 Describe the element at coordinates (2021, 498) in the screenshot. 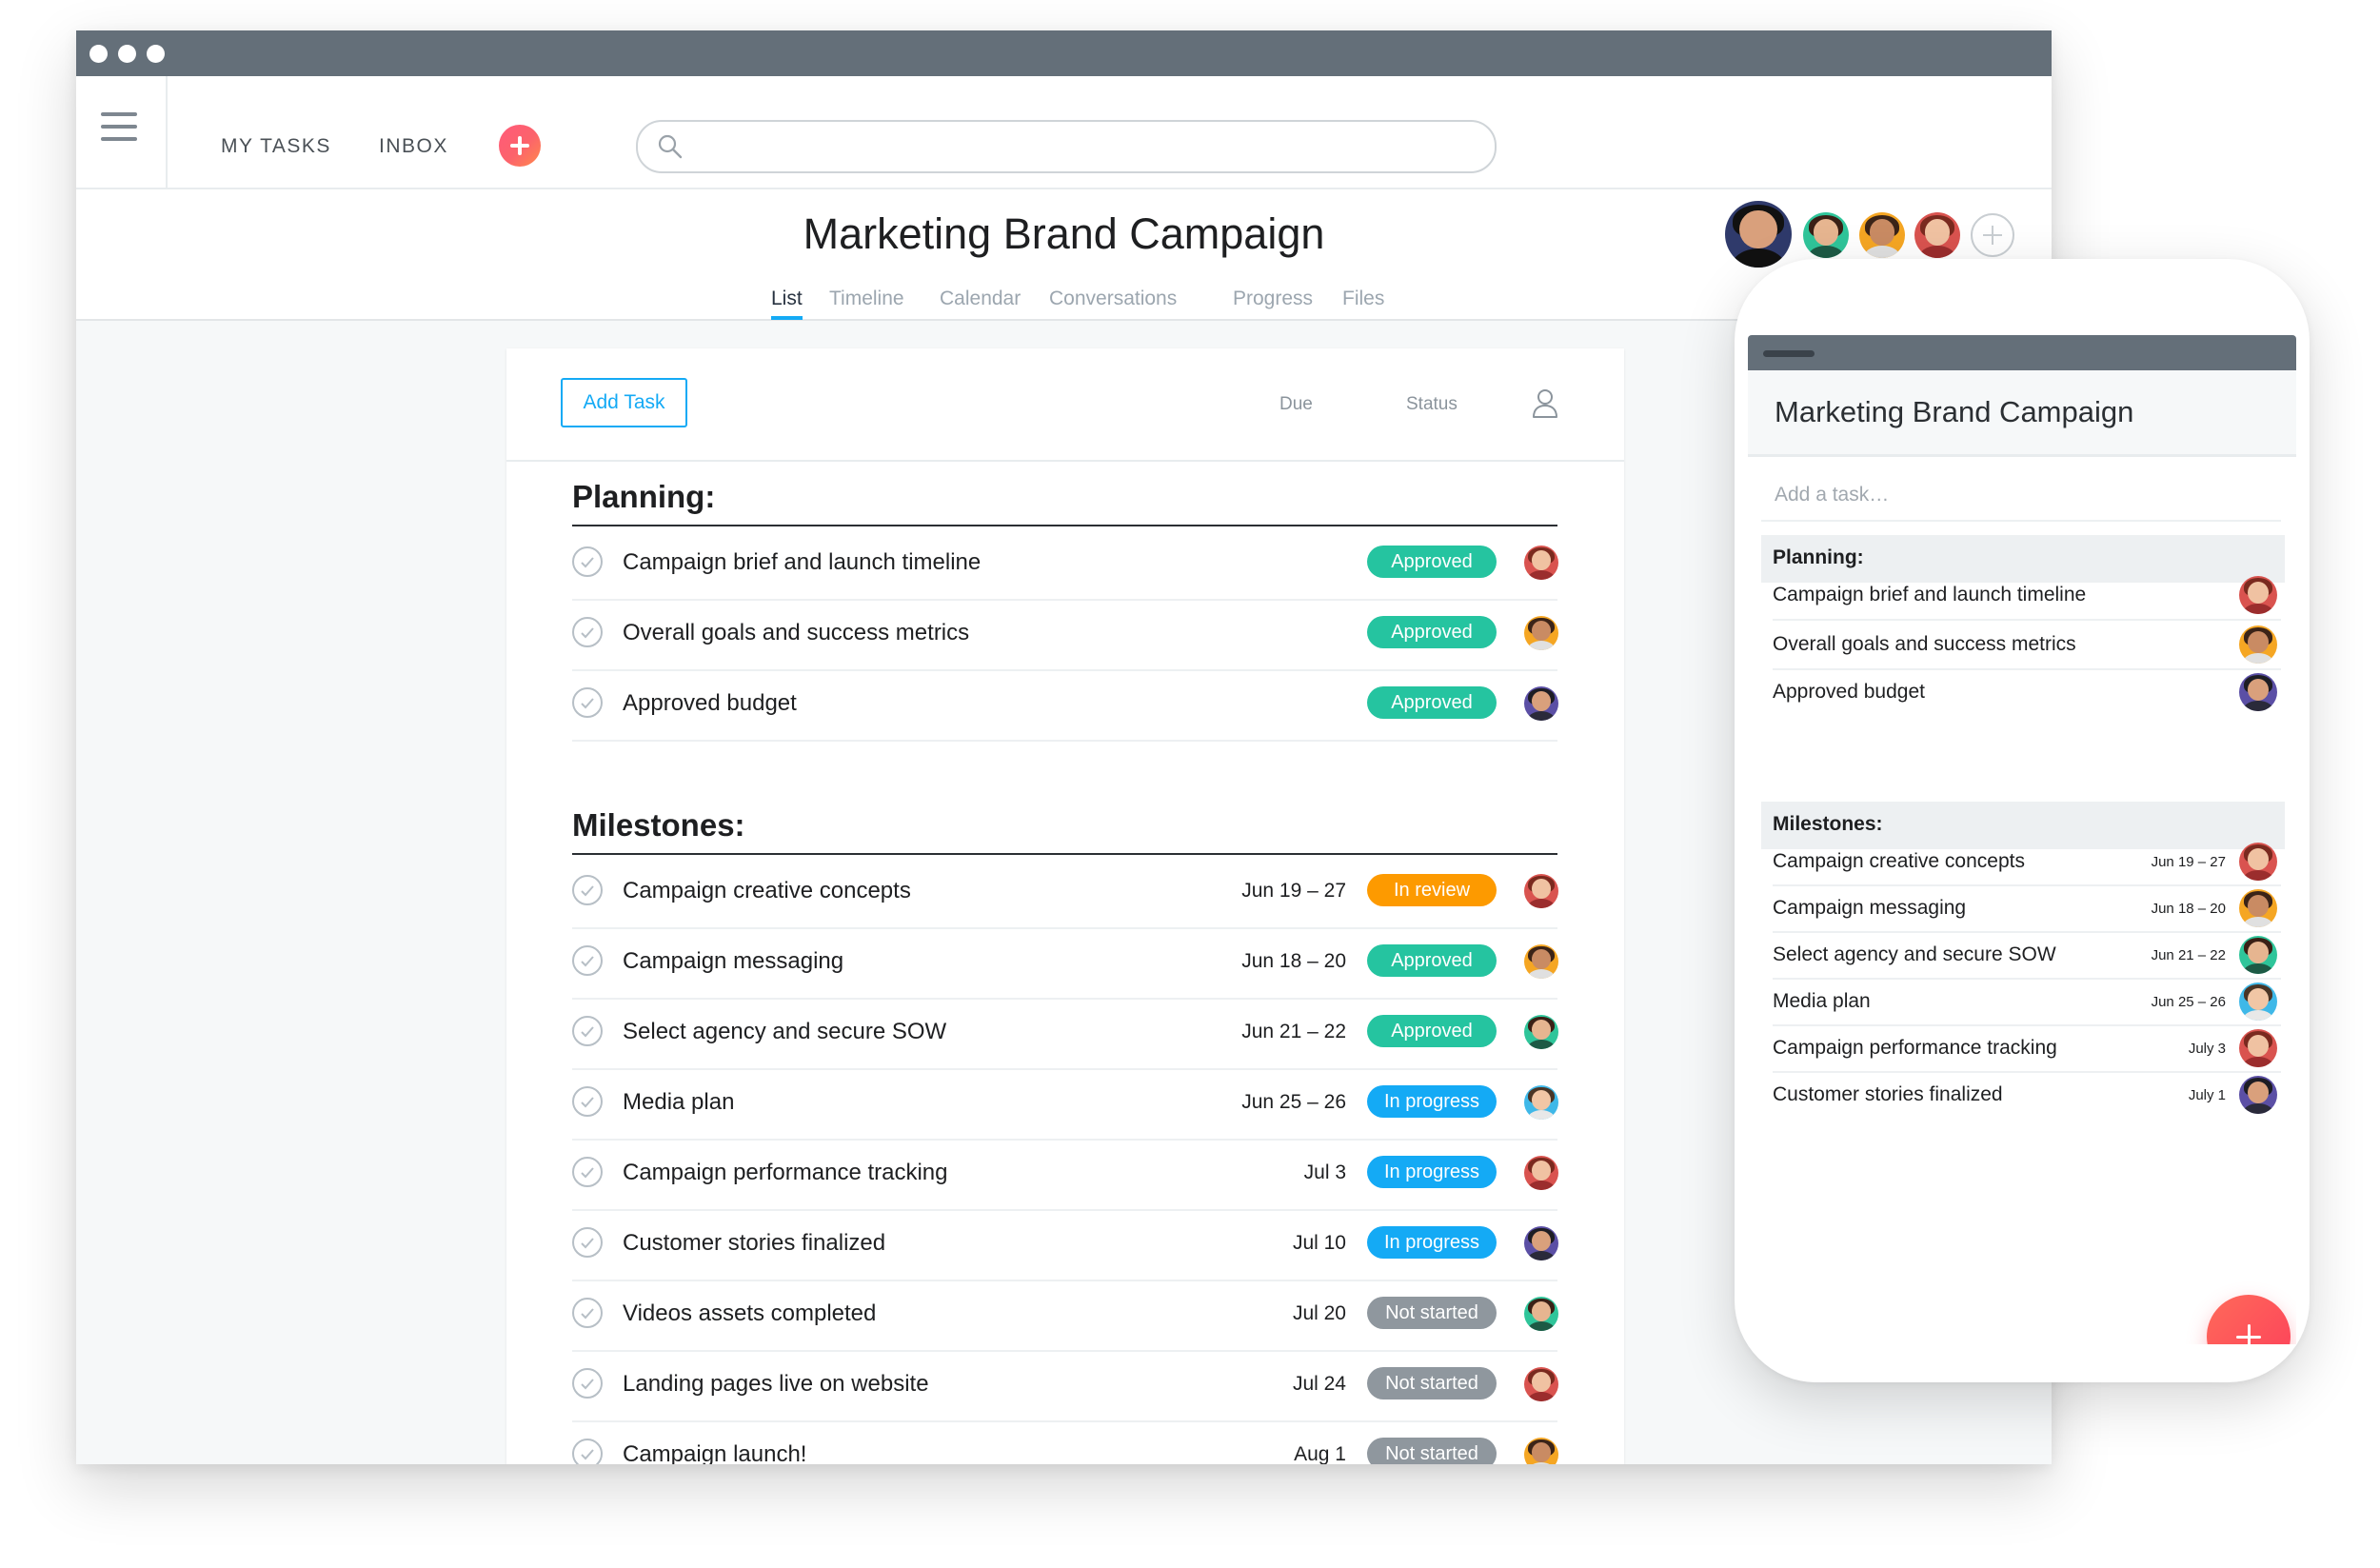

I see `mobile-add-task` at that location.